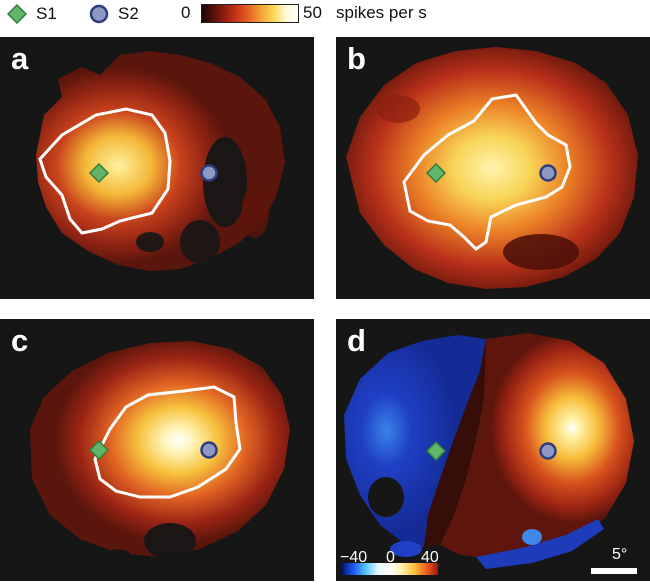 This screenshot has height=584, width=650. Describe the element at coordinates (354, 557) in the screenshot. I see `diff-tick-min: −40` at that location.